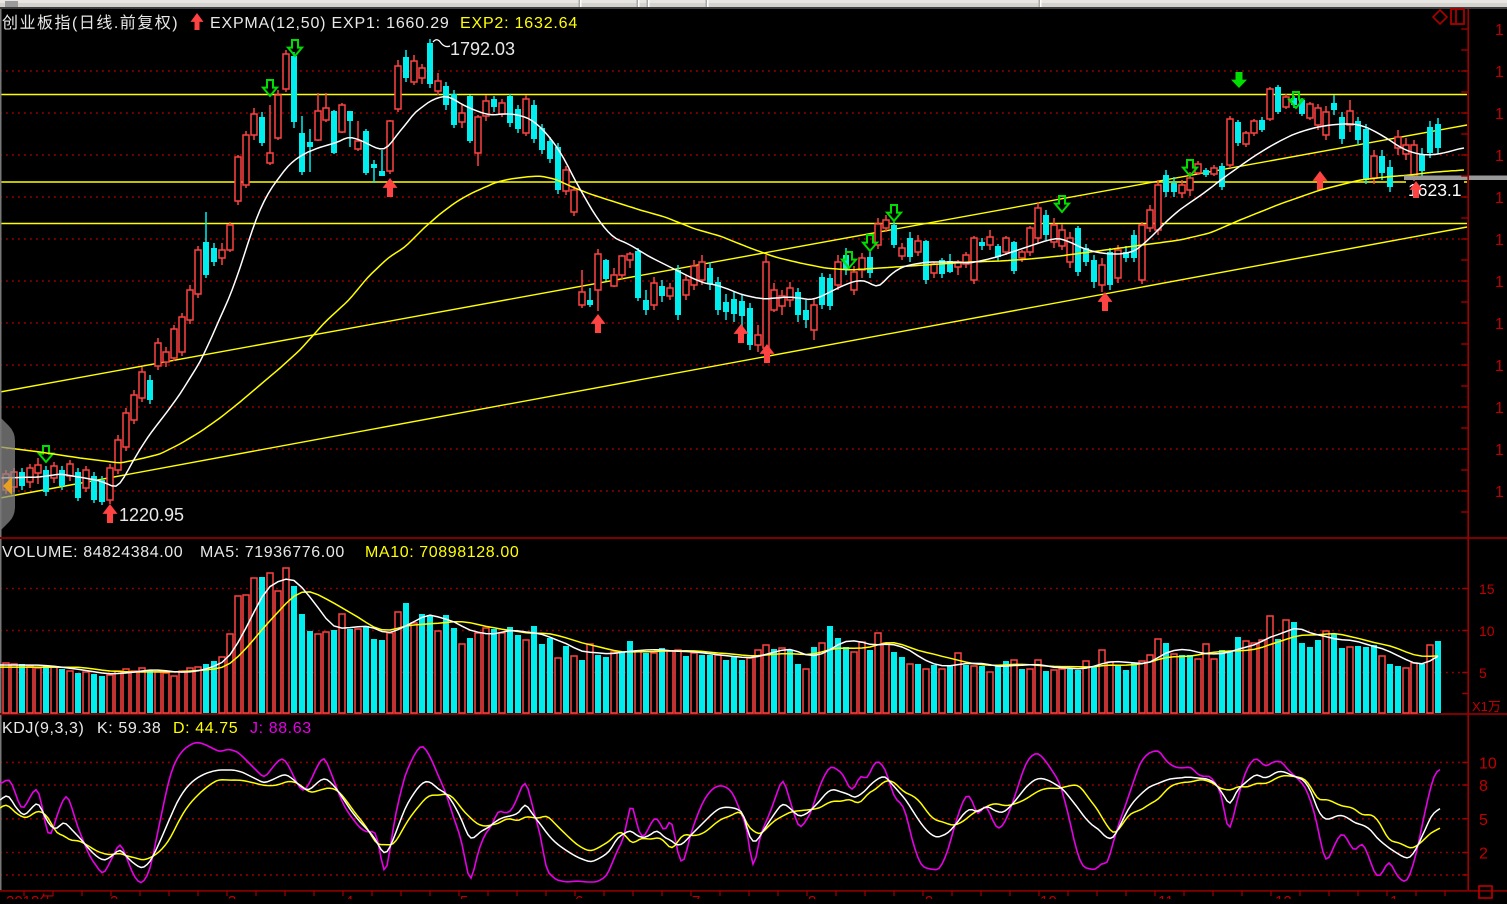 Image resolution: width=1507 pixels, height=904 pixels. Describe the element at coordinates (482, 49) in the screenshot. I see `svg-text: 1792.03` at that location.